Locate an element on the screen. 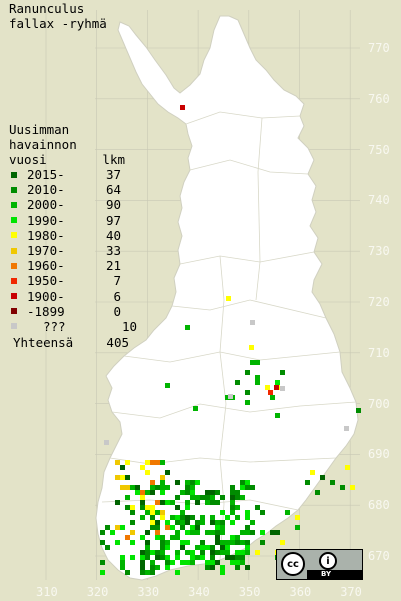 Image resolution: width=401 pixels, height=601 pixels. legend-item-count: 7 is located at coordinates (117, 281).